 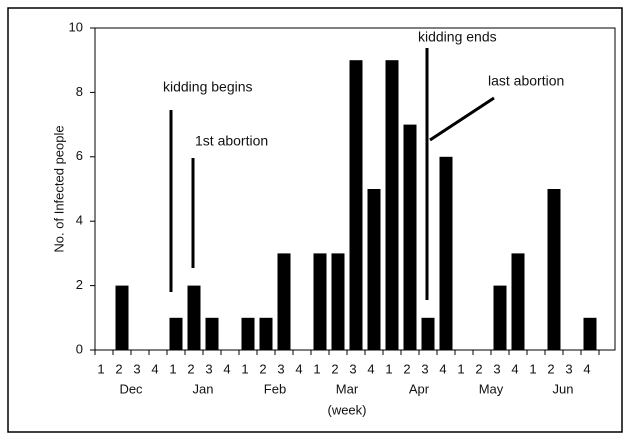 I want to click on annotation: 1st abortion, so click(x=231, y=141).